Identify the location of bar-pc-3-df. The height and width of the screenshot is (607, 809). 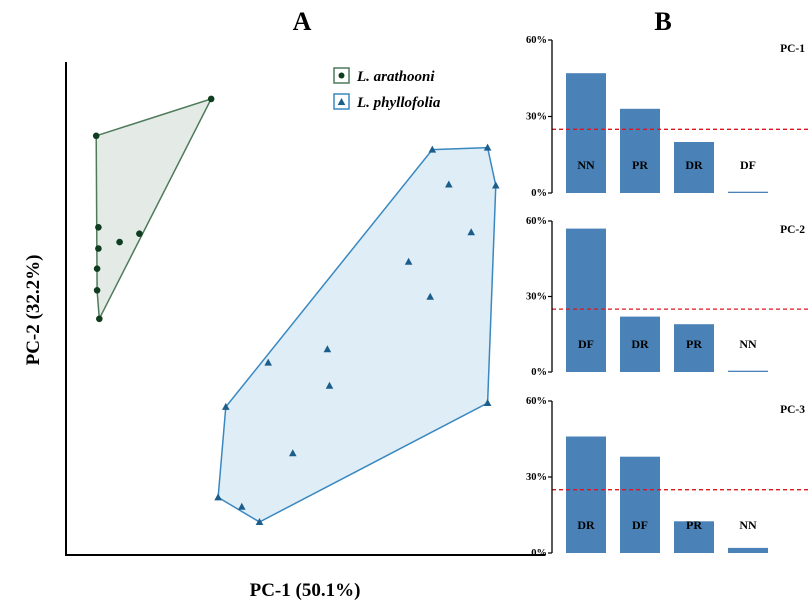
(640, 504).